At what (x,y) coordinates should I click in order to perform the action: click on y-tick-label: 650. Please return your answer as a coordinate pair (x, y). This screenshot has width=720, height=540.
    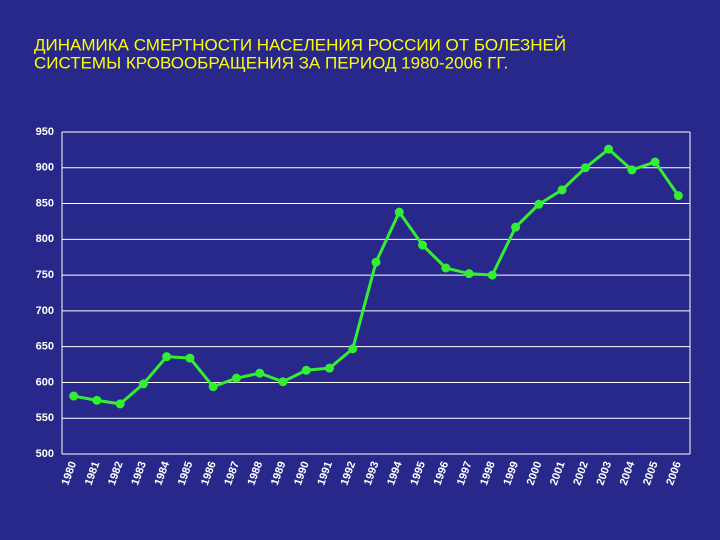
    Looking at the image, I should click on (45, 347).